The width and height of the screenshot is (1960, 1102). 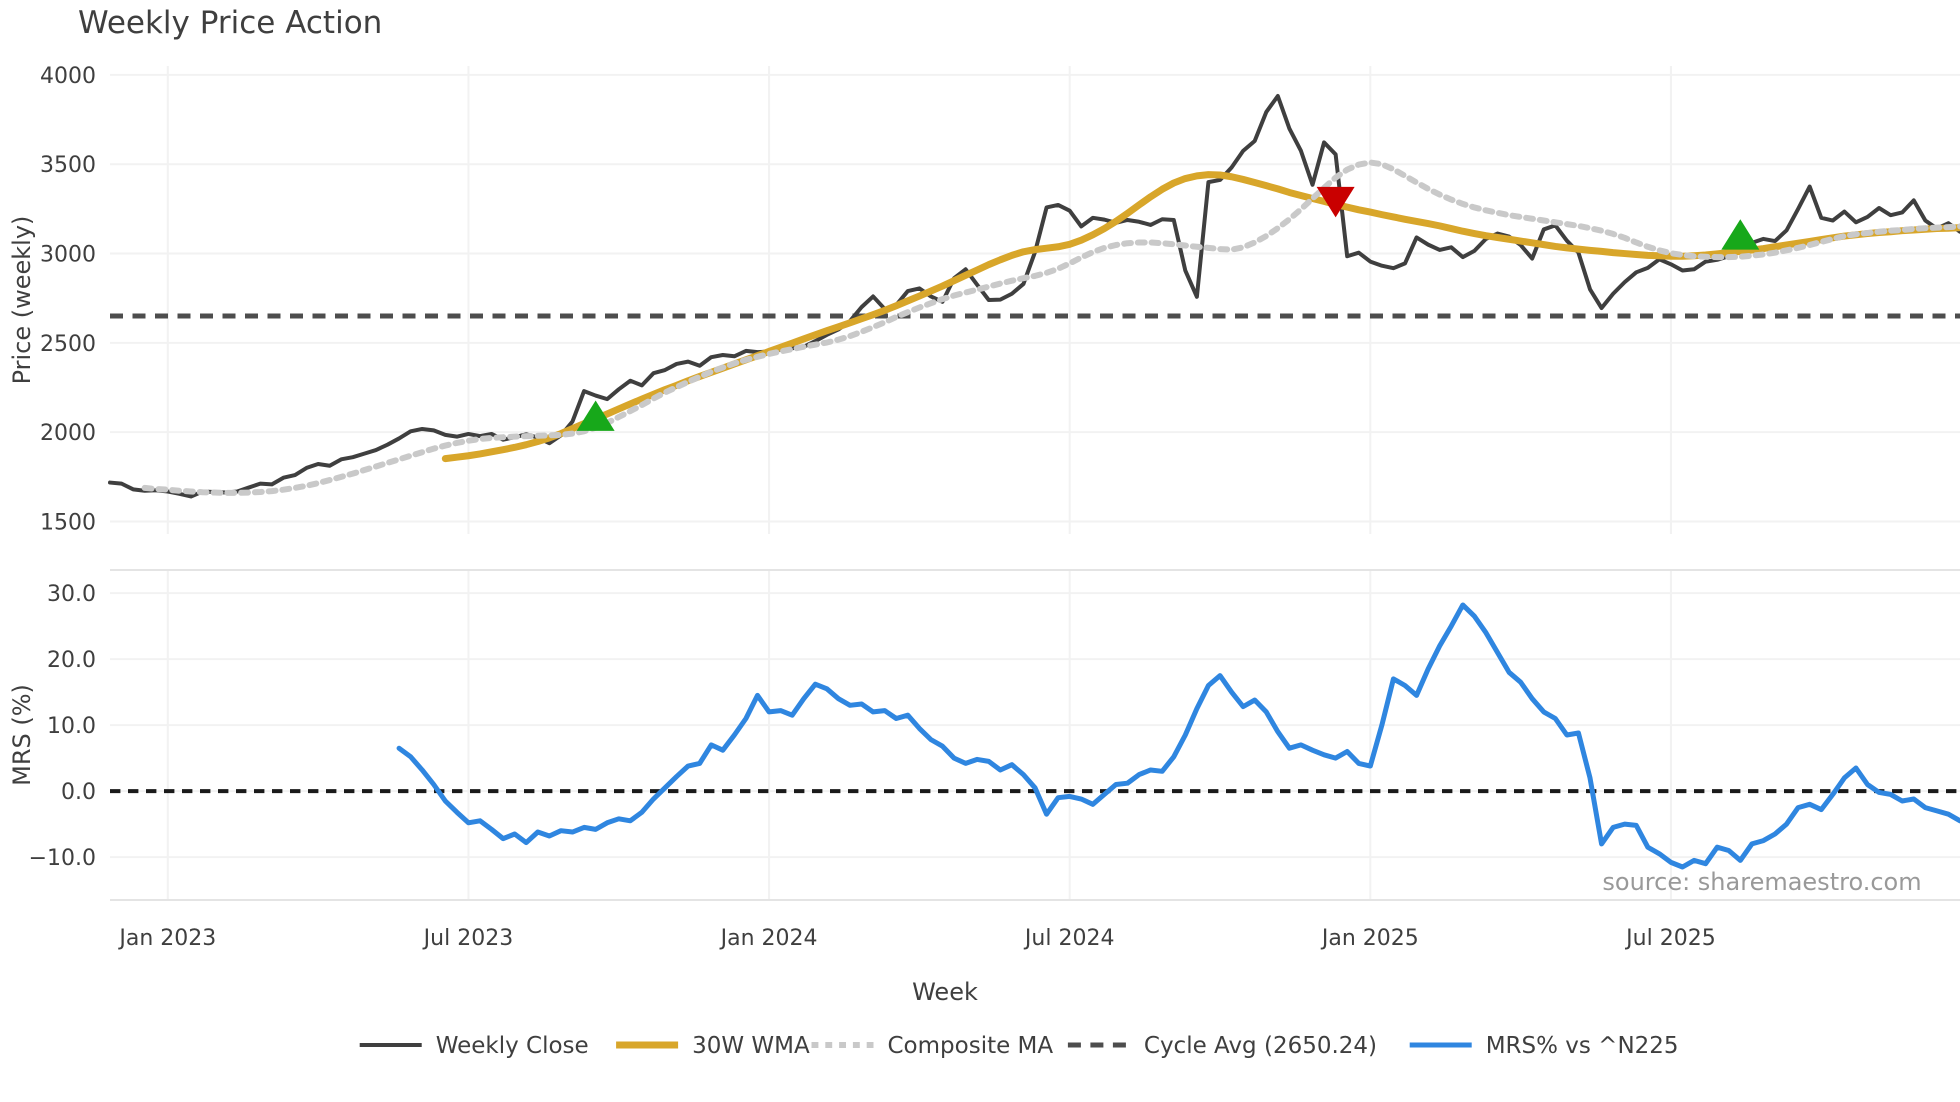 What do you see at coordinates (68, 433) in the screenshot?
I see `y-tick-label: 2000` at bounding box center [68, 433].